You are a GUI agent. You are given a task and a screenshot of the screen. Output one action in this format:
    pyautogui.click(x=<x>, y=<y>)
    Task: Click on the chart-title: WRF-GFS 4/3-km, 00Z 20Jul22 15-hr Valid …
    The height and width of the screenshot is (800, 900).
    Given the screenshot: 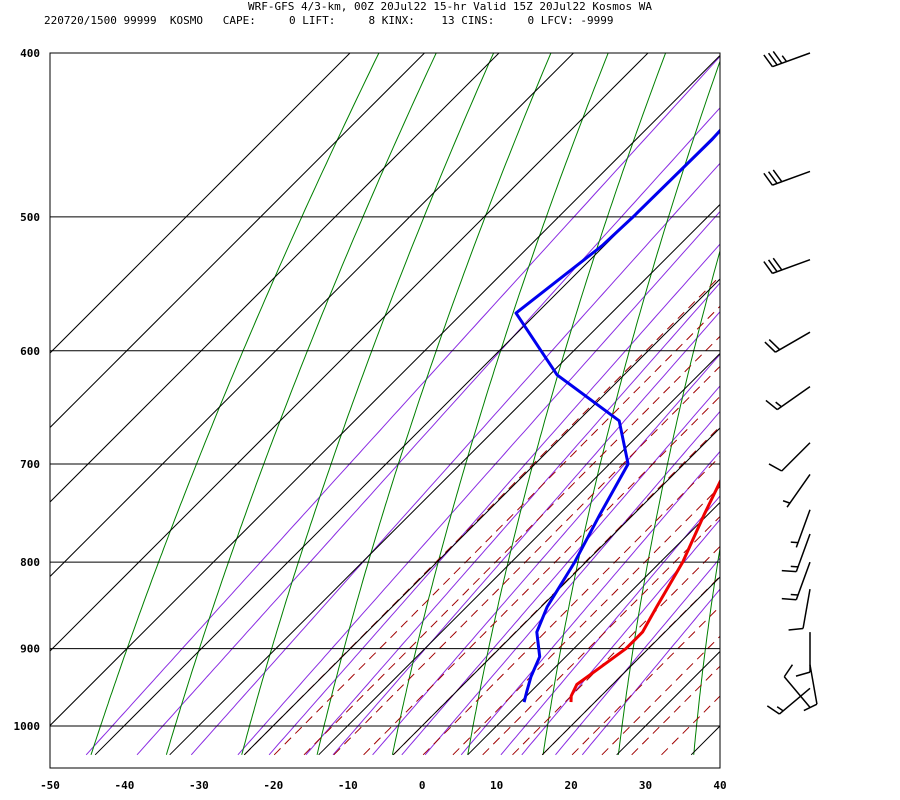 What is the action you would take?
    pyautogui.click(x=450, y=6)
    